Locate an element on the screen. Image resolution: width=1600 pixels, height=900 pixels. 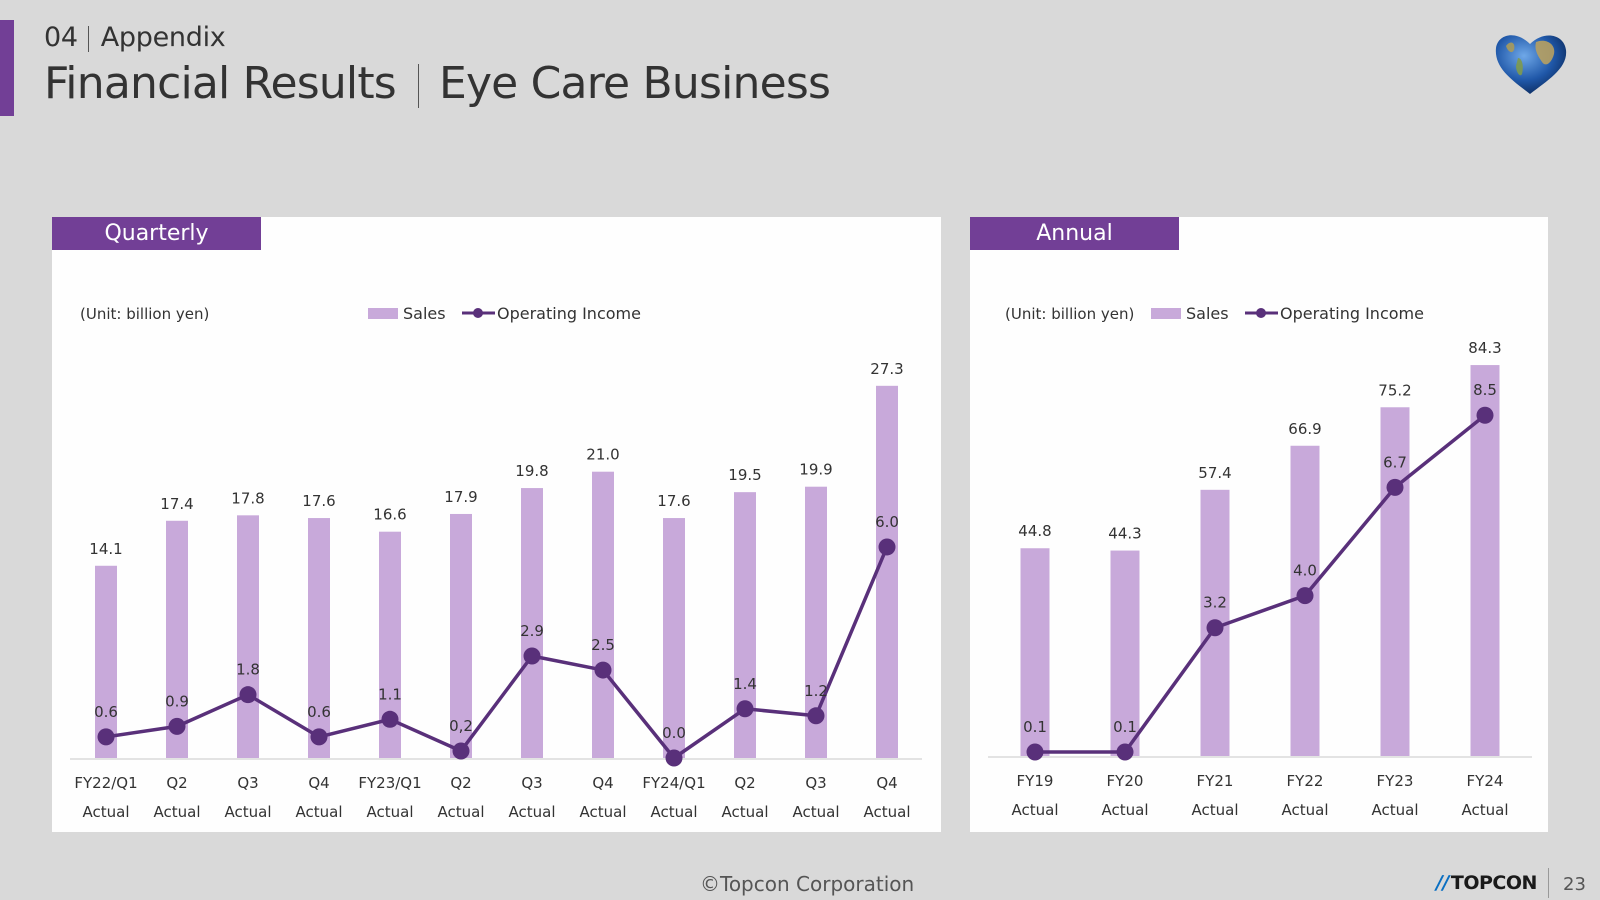
brand-name: TOPCON is located at coordinates (1494, 883).